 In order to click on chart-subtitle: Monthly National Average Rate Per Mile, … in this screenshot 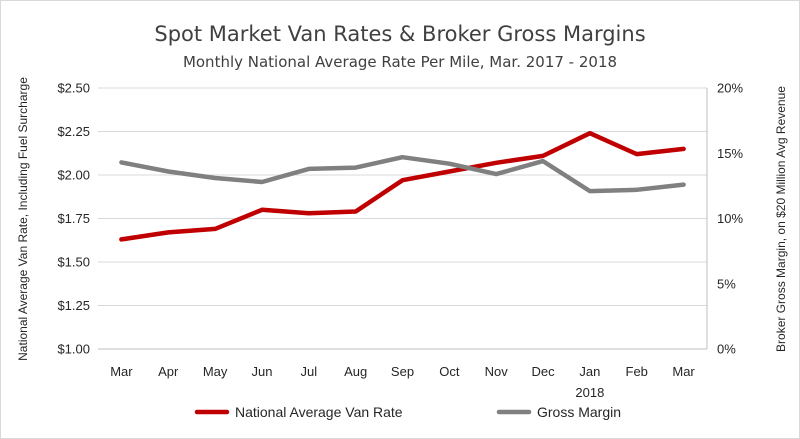, I will do `click(400, 62)`.